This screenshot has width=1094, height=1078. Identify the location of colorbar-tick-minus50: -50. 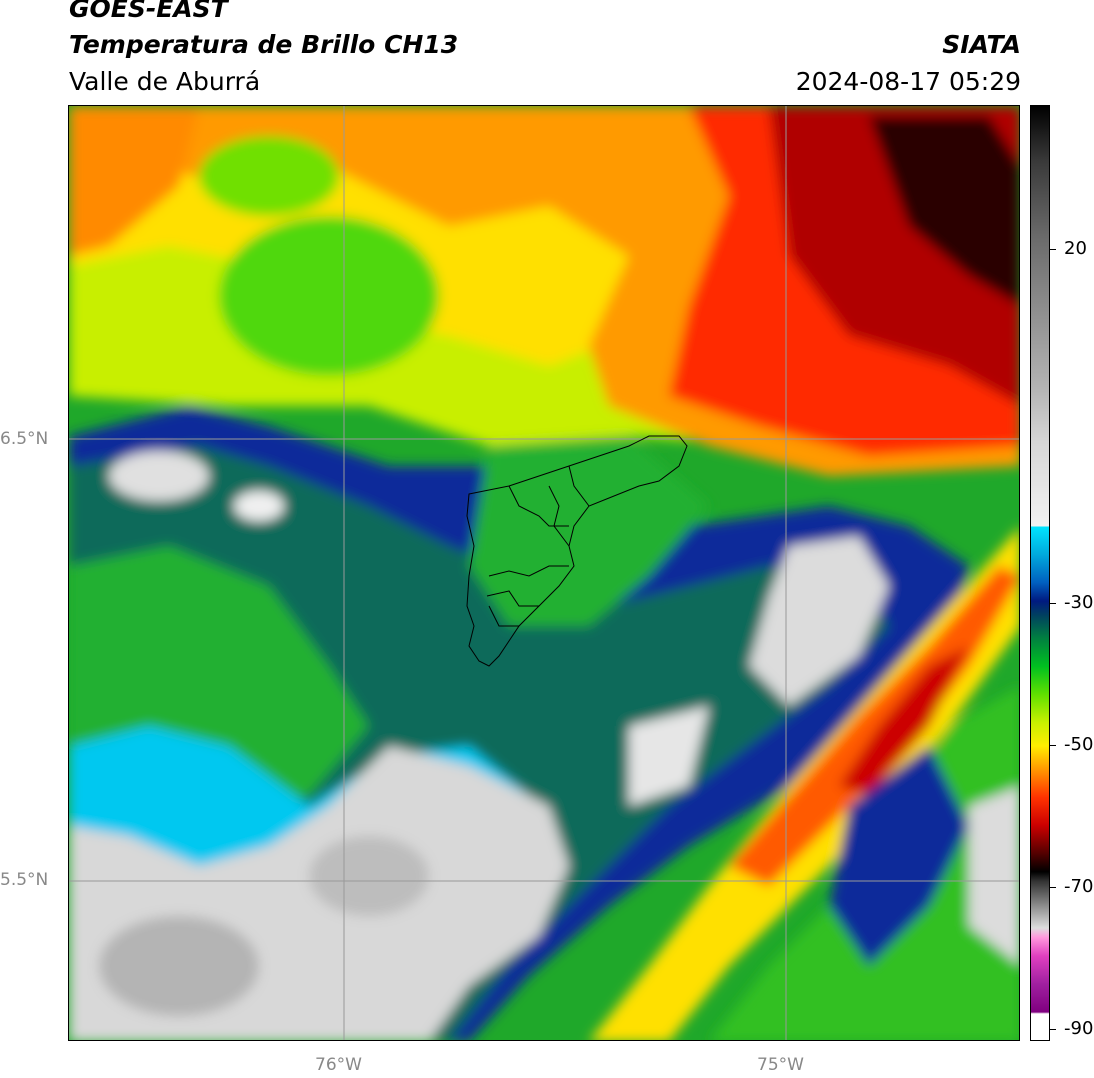
(1079, 744).